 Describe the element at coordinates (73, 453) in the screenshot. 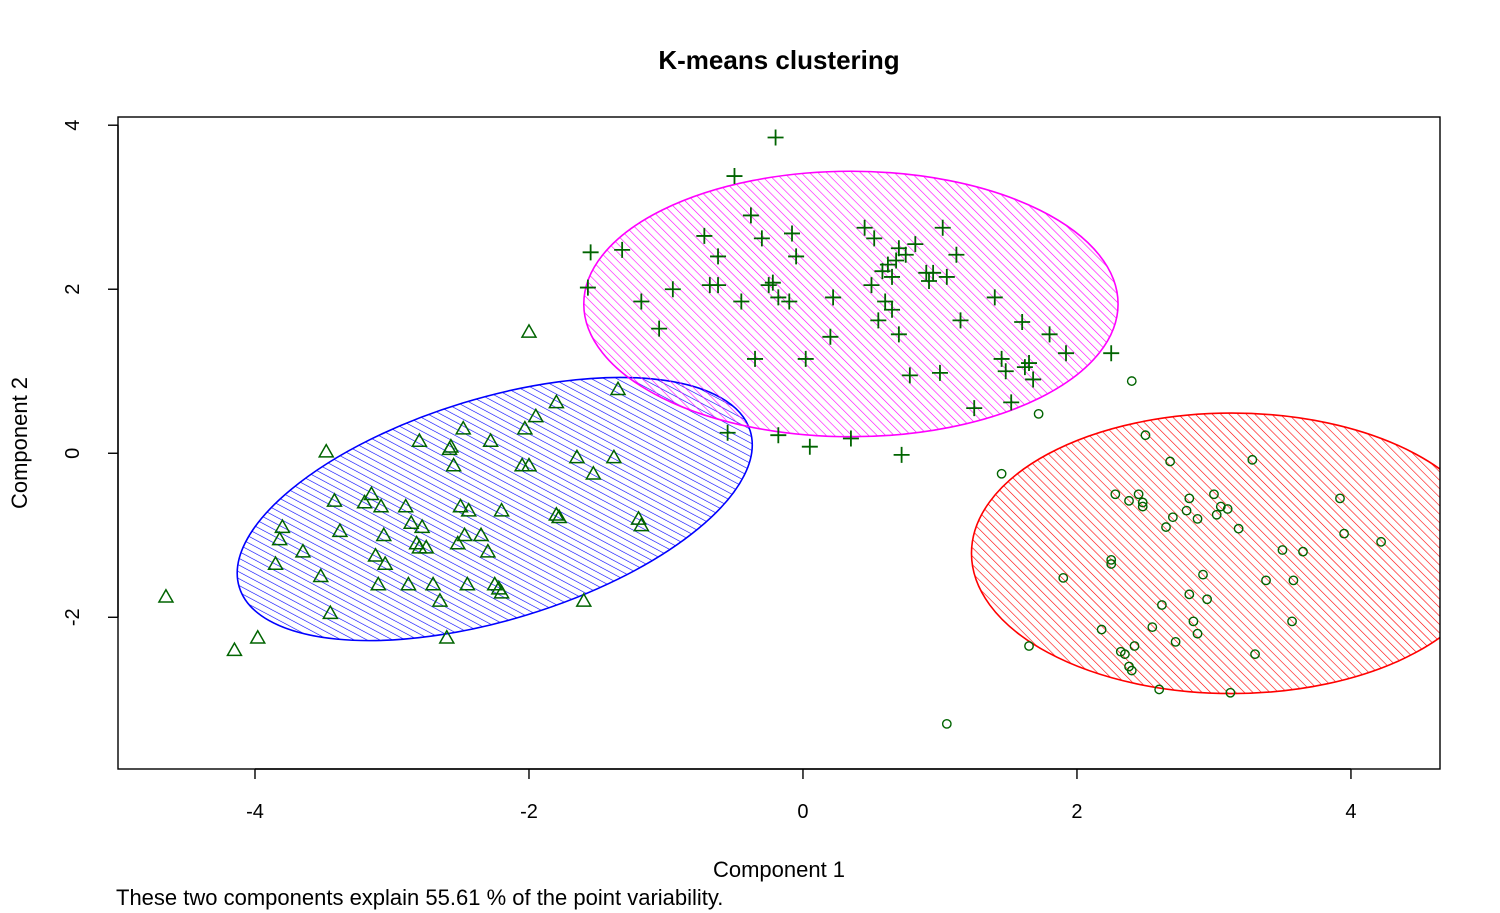

I see `y-tick-label: 0` at that location.